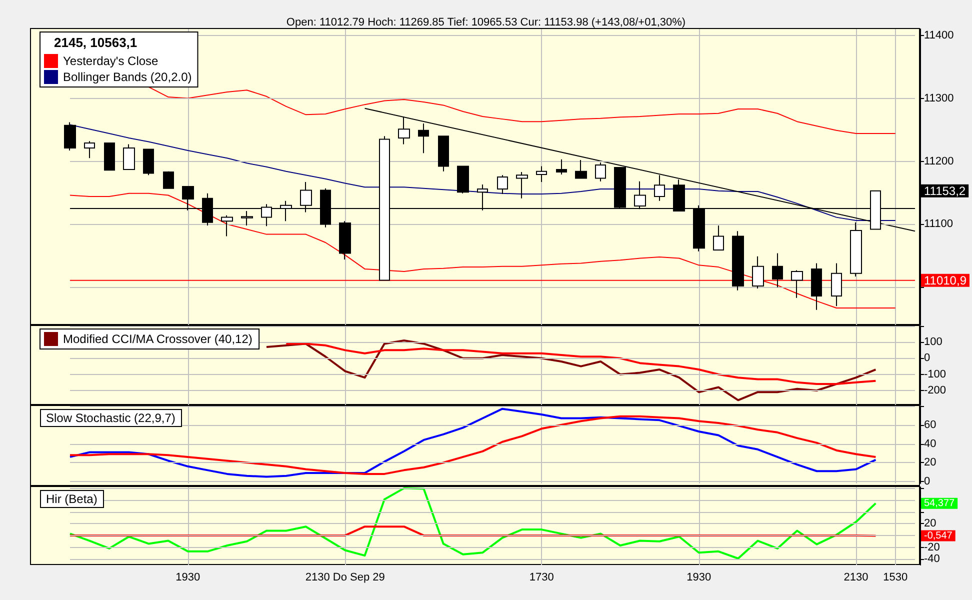 The width and height of the screenshot is (972, 600). Describe the element at coordinates (935, 374) in the screenshot. I see `y-tick-label: -100` at that location.